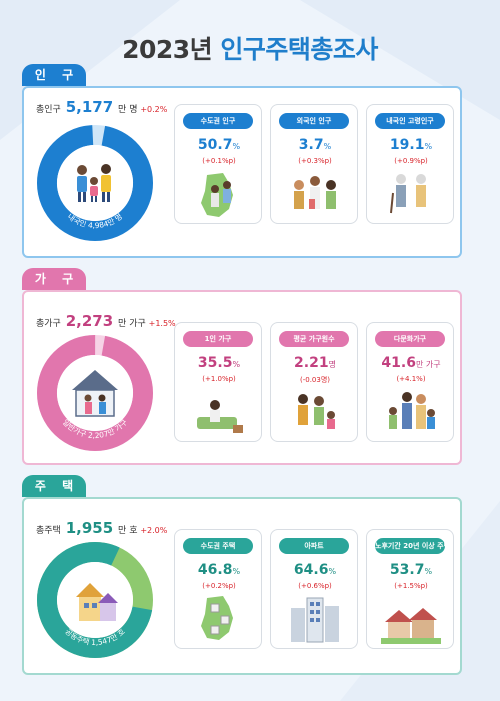 This screenshot has height=701, width=500. I want to click on card-title: 다문화가구, so click(410, 339).